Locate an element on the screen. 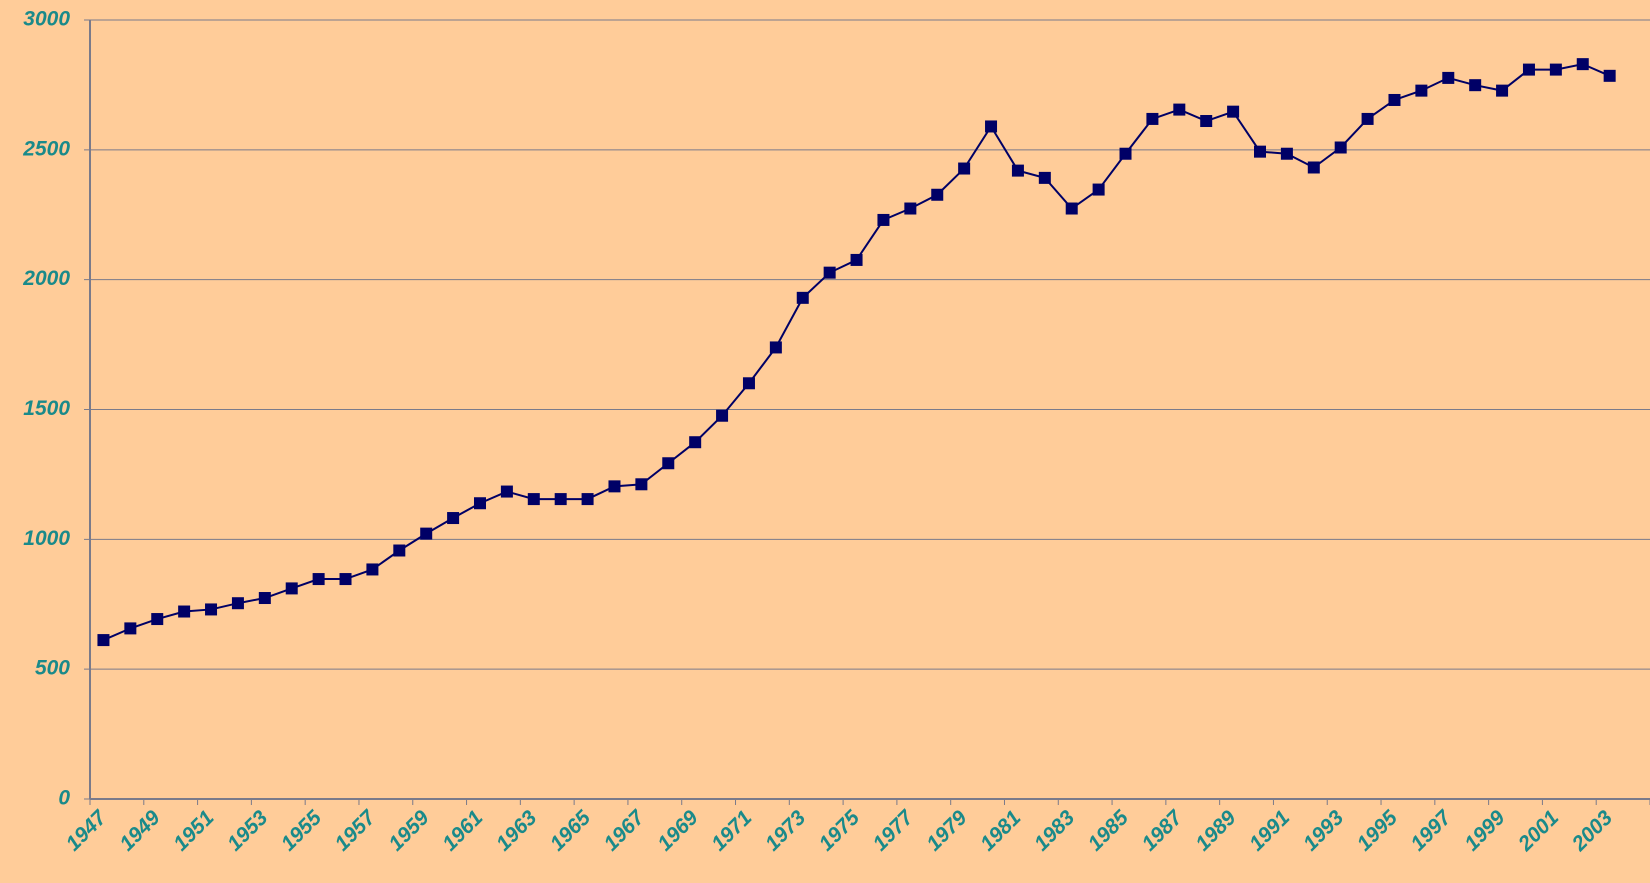 This screenshot has width=1650, height=883. x-tick-label: 1955 is located at coordinates (302, 831).